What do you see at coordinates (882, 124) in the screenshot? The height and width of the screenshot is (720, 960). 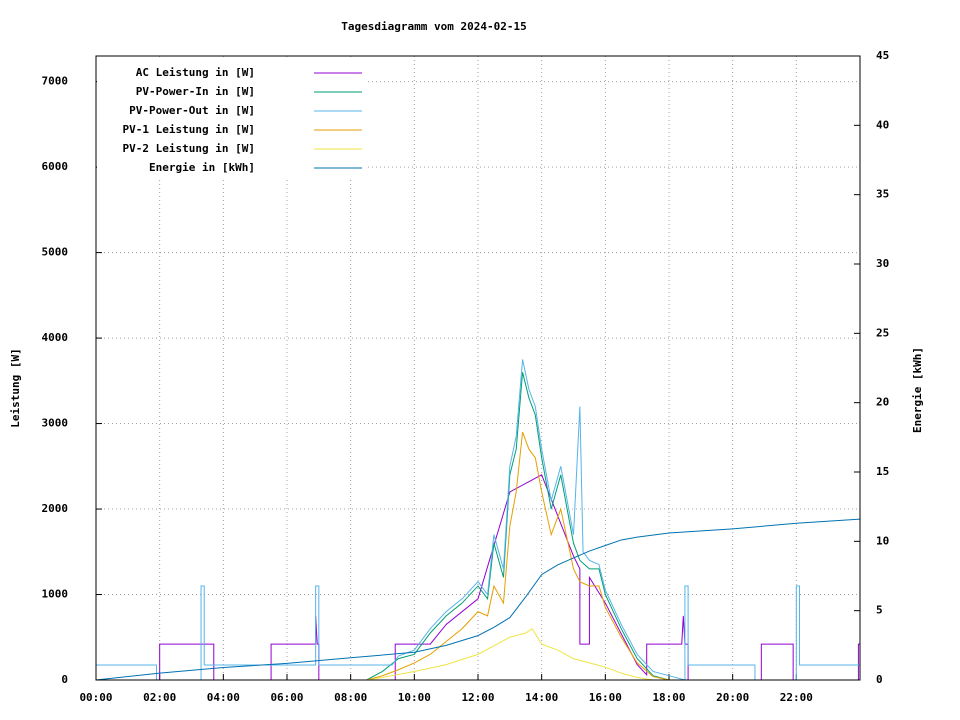 I see `y2-tick-label: 40` at bounding box center [882, 124].